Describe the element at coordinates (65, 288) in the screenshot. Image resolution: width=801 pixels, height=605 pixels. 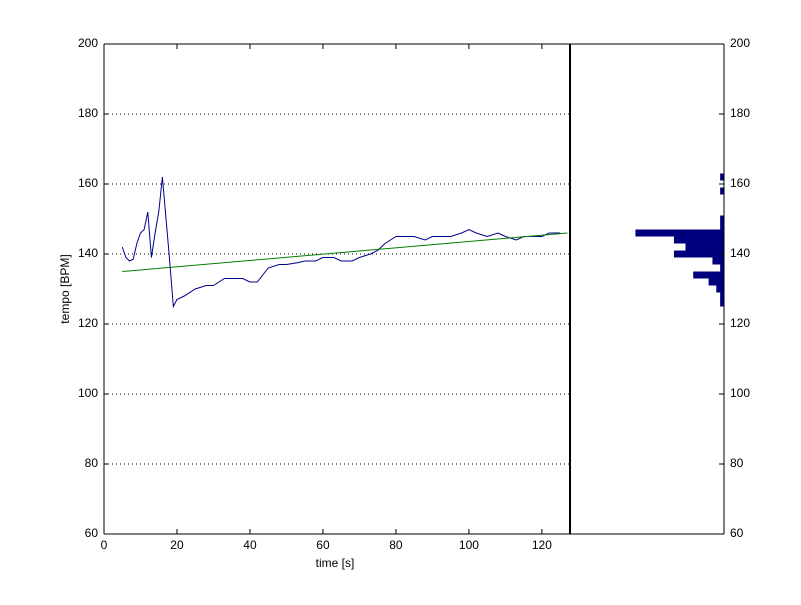
I see `y-axis-label: tempo [BPM]` at that location.